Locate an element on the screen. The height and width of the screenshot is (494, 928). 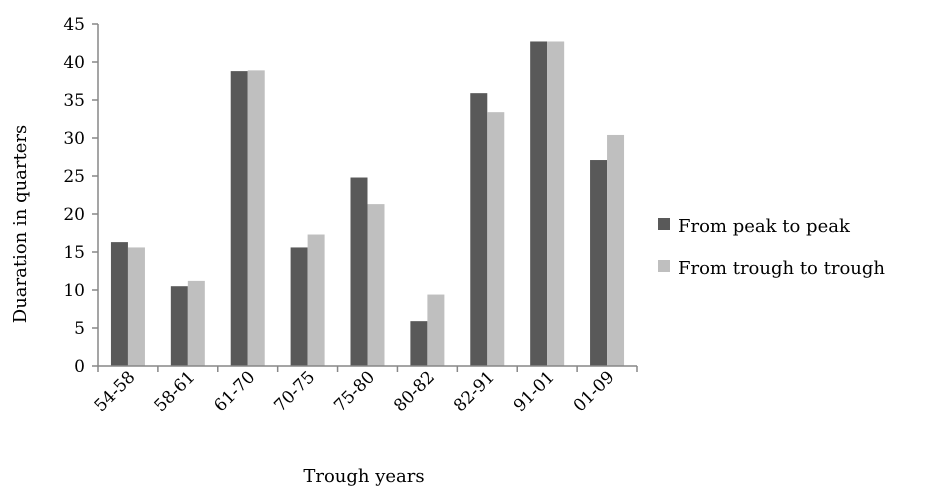
y-tick-label: 5 is located at coordinates (79, 329).